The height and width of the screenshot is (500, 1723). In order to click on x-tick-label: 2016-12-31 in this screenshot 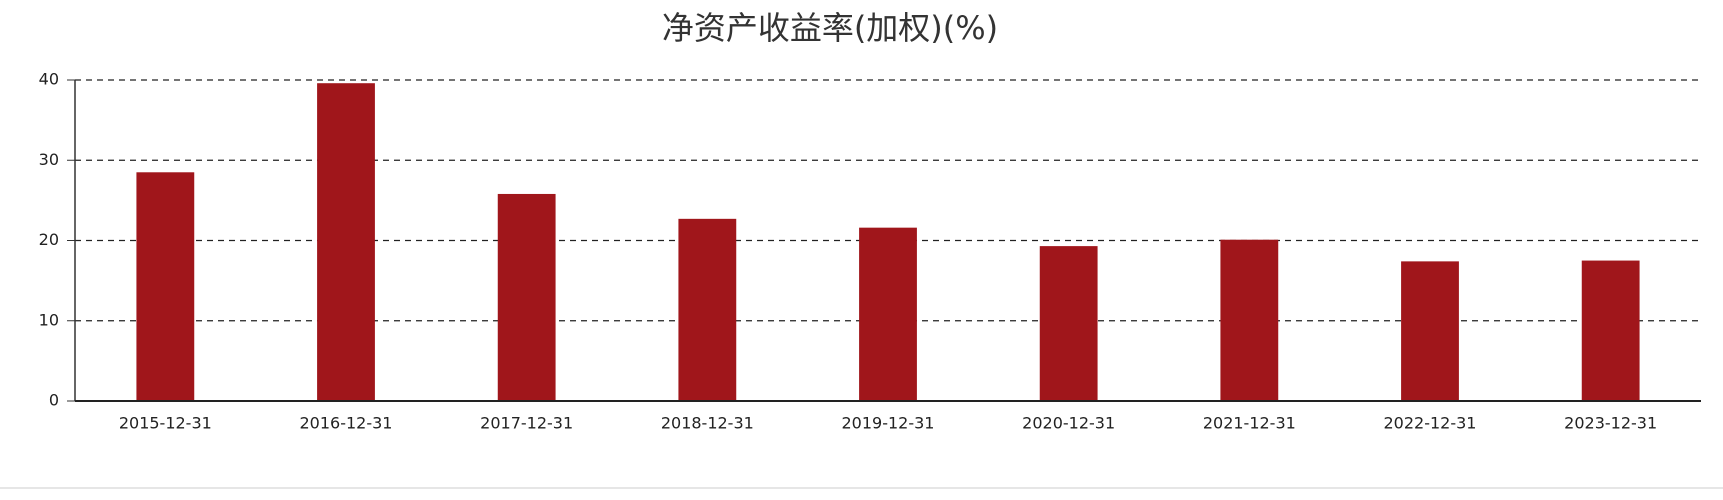, I will do `click(346, 423)`.